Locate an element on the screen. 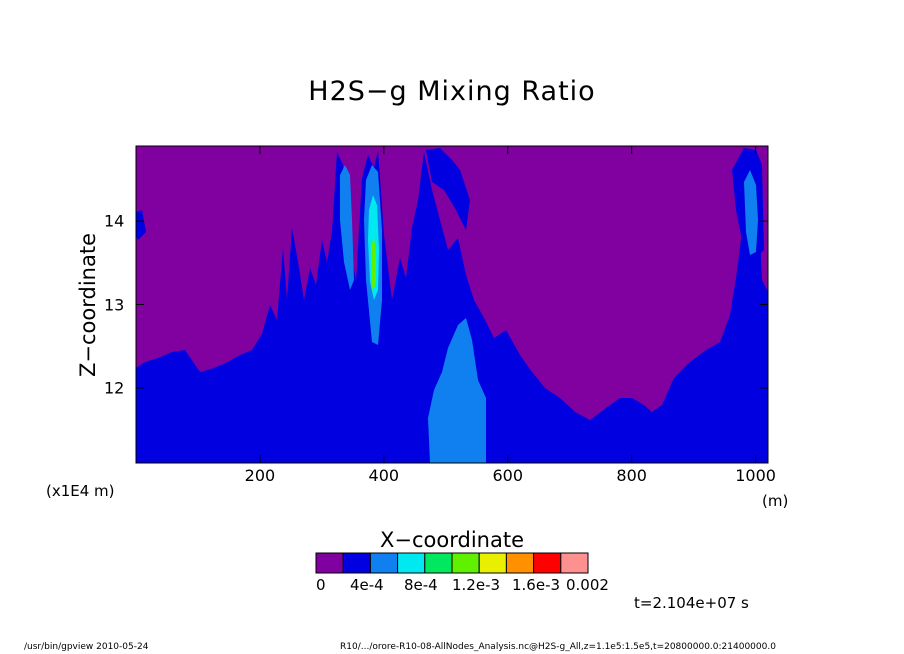 The width and height of the screenshot is (904, 654). colorbar-label: 0 is located at coordinates (321, 585).